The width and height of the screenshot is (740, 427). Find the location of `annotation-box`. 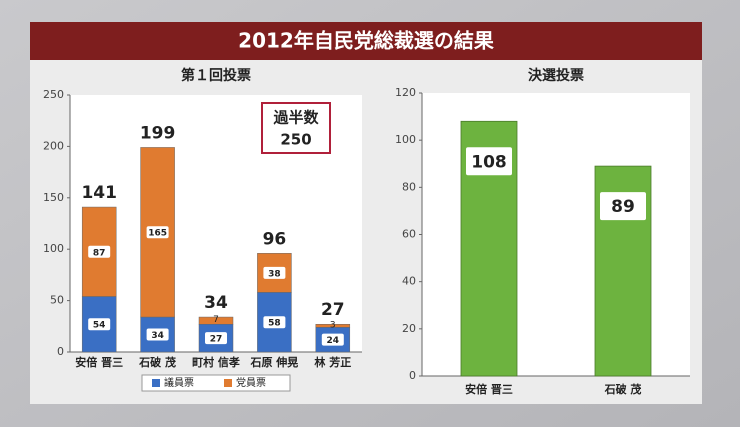

annotation-box is located at coordinates (296, 128).